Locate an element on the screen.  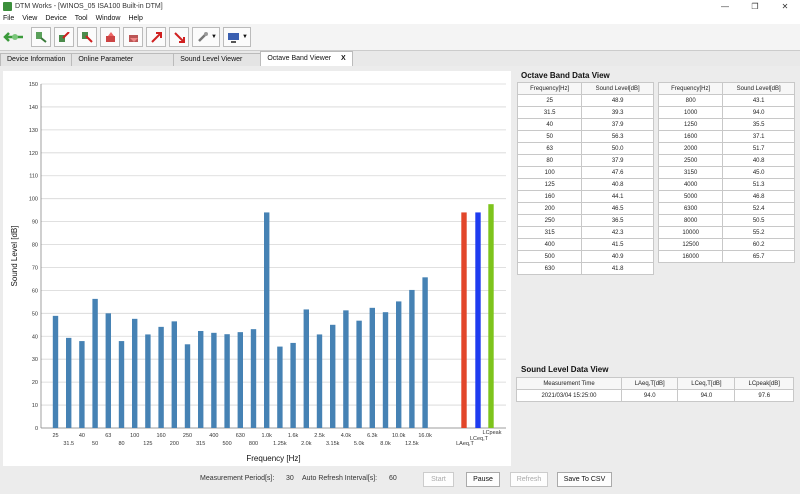
download-button is located at coordinates (87, 37).